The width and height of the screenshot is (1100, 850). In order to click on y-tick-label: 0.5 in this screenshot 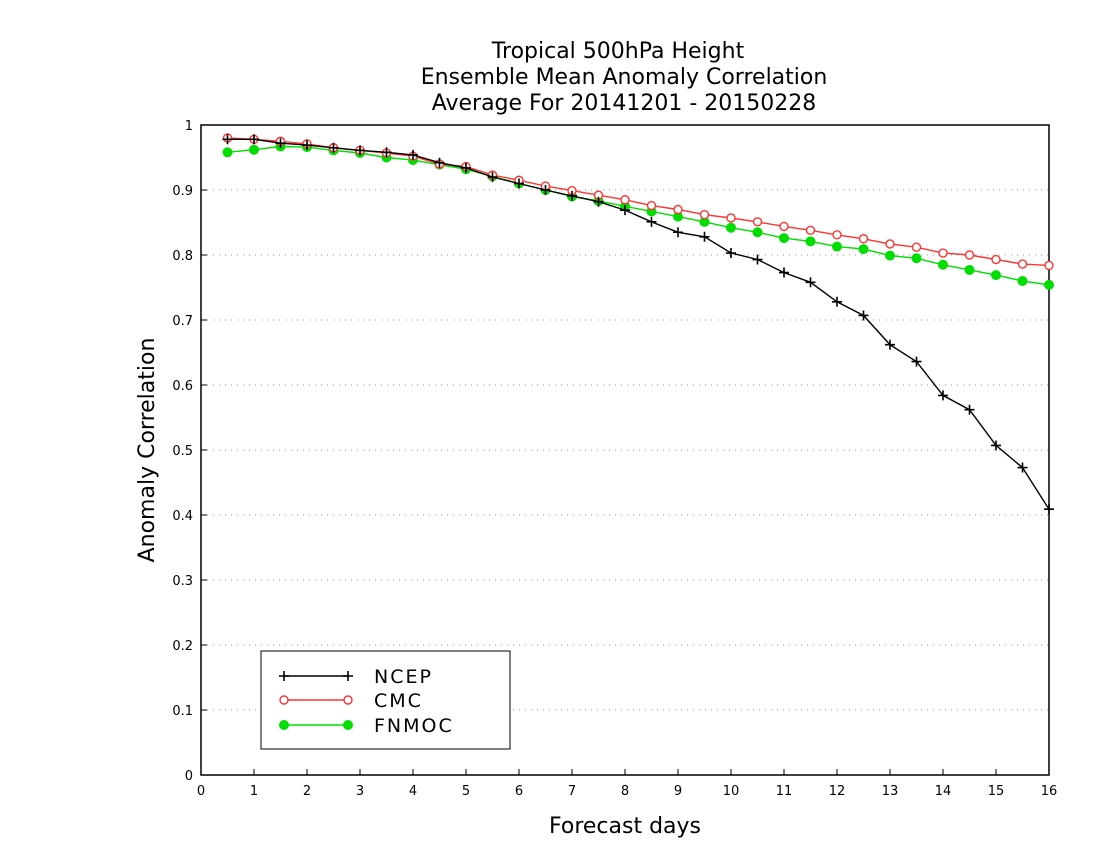, I will do `click(182, 451)`.